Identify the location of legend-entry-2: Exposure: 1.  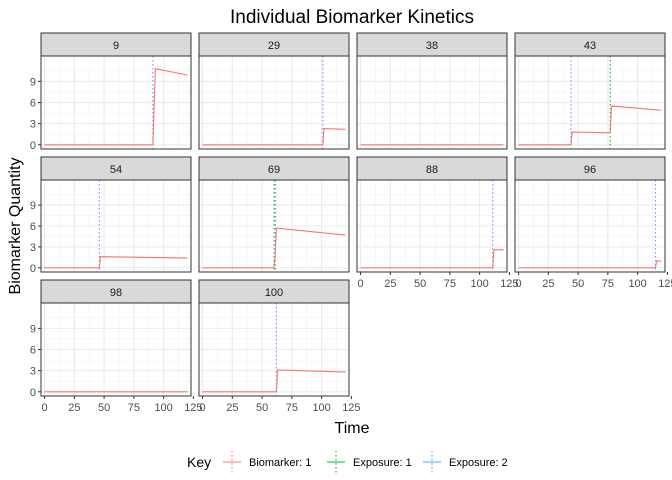
(369, 462).